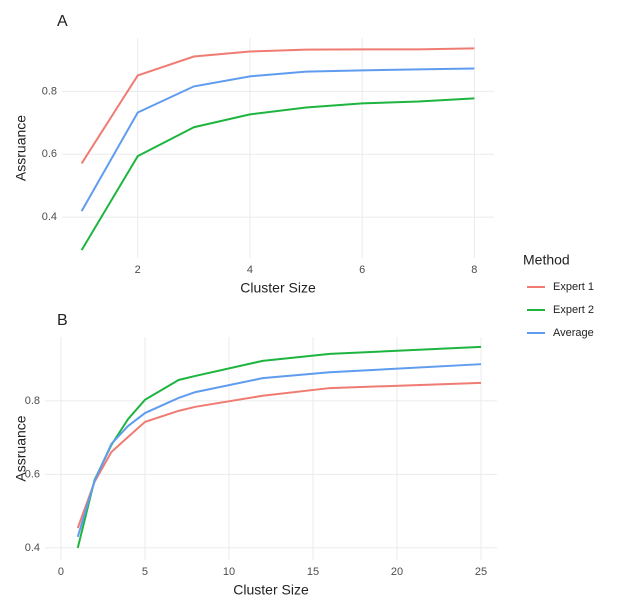 The height and width of the screenshot is (616, 620). I want to click on x-tick-label: 8, so click(474, 270).